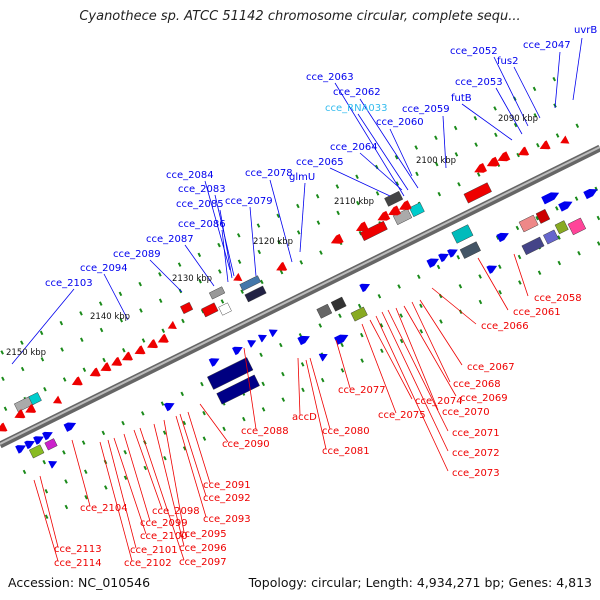  I want to click on reverse-gene-label: cce_2075, so click(402, 415).